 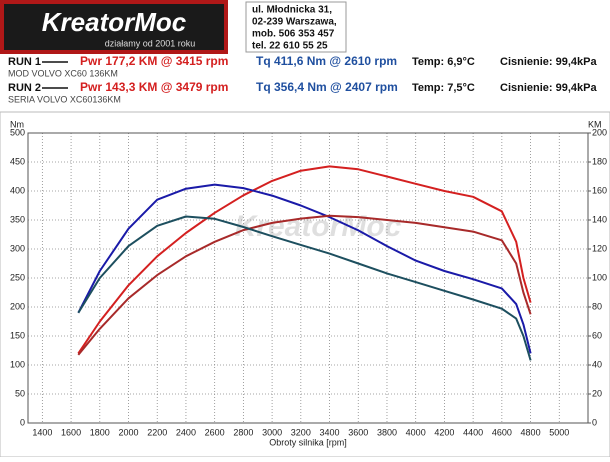 I want to click on x-tick-label: 2800, so click(x=243, y=432).